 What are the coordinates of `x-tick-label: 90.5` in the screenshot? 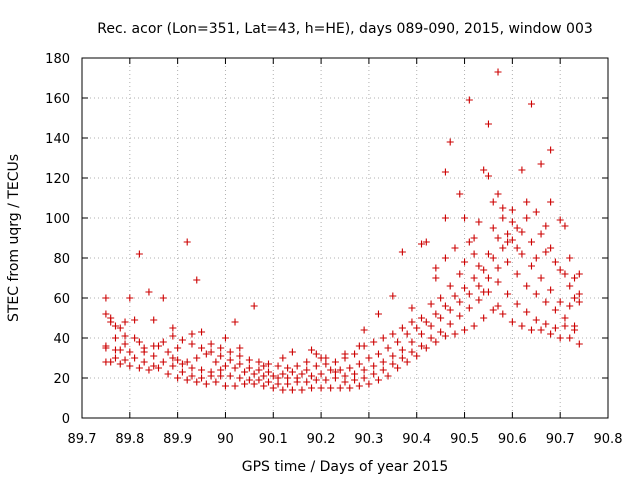 It's located at (464, 439).